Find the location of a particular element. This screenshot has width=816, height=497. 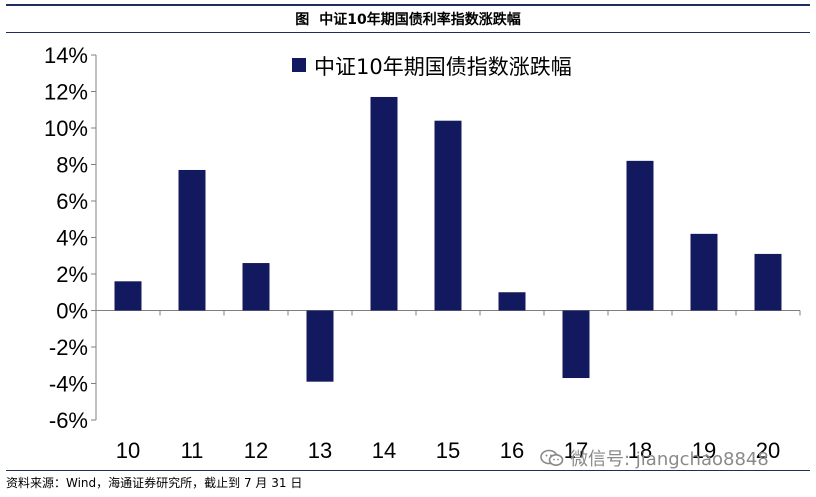

source-note: 资料来源：Wind，海通证券研究所，截止到 7 月 31 日 is located at coordinates (154, 483).